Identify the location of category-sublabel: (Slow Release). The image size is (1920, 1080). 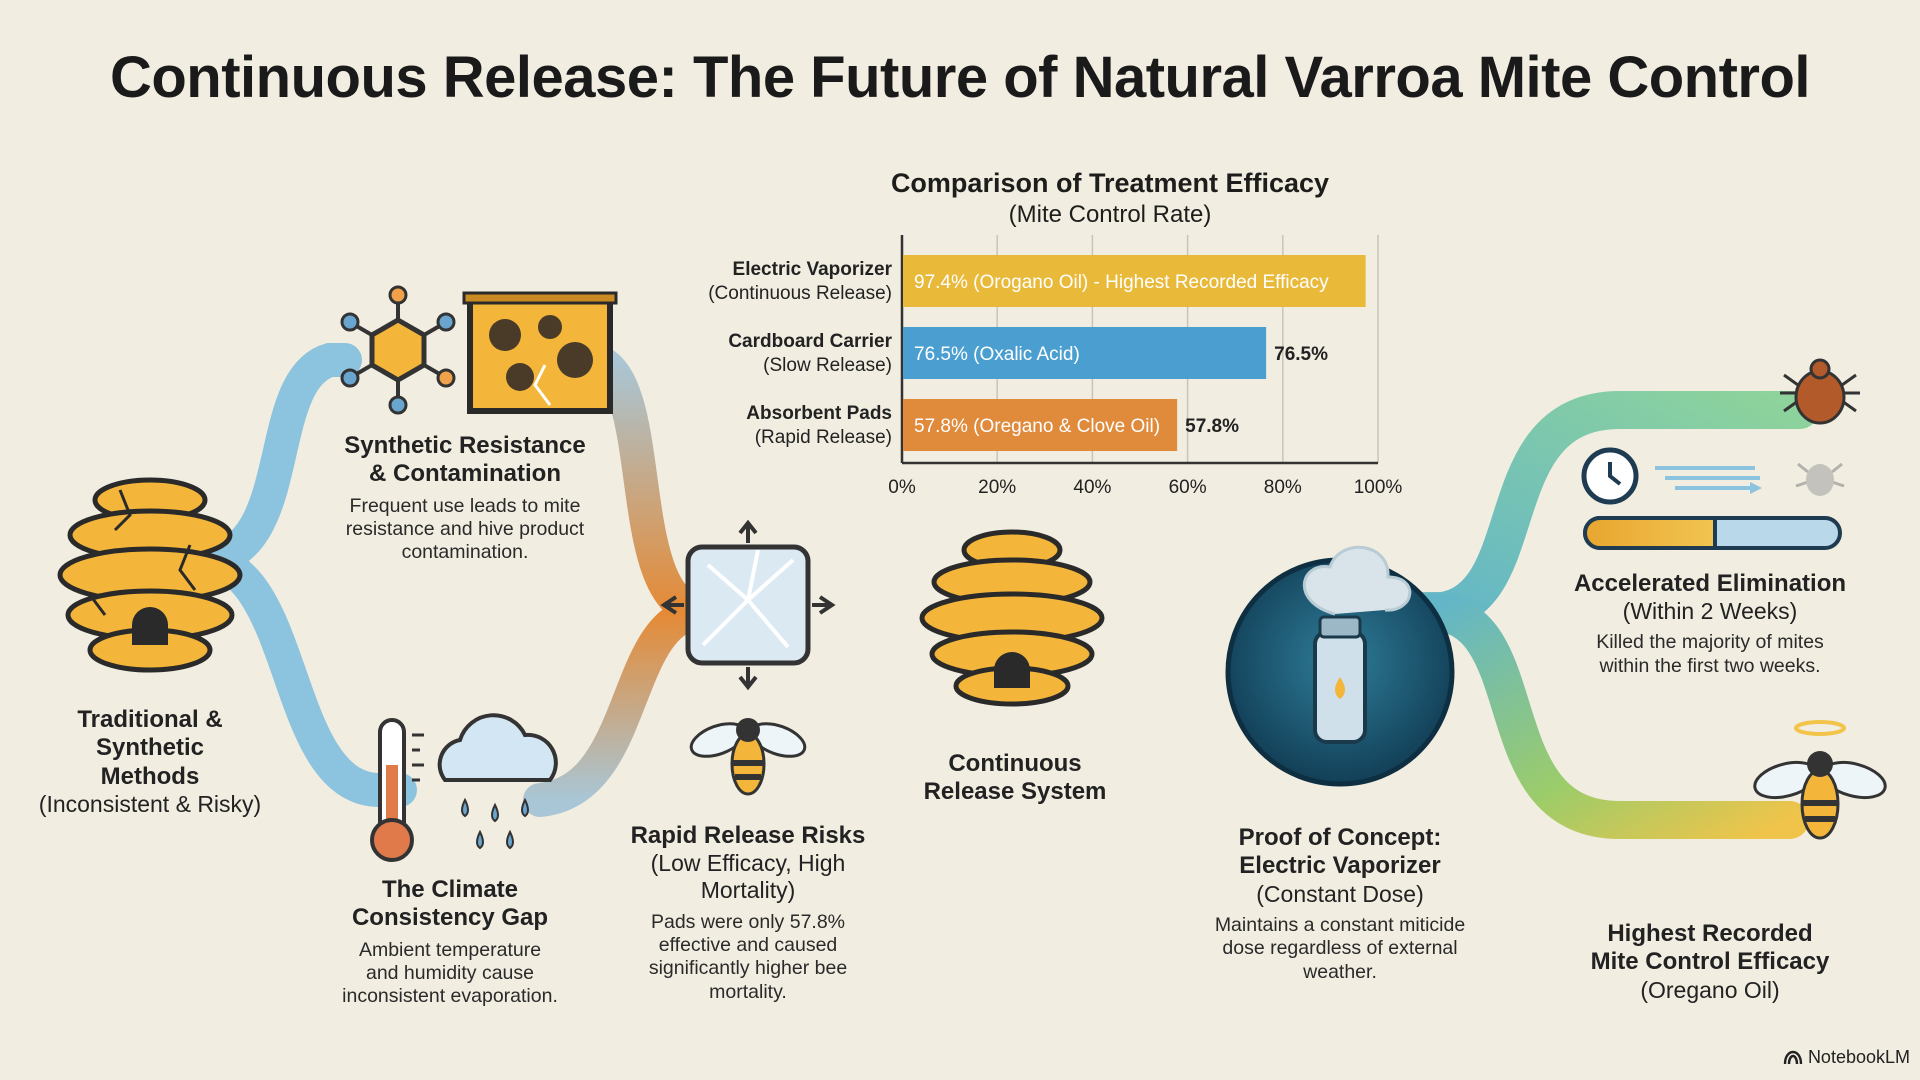
(827, 365).